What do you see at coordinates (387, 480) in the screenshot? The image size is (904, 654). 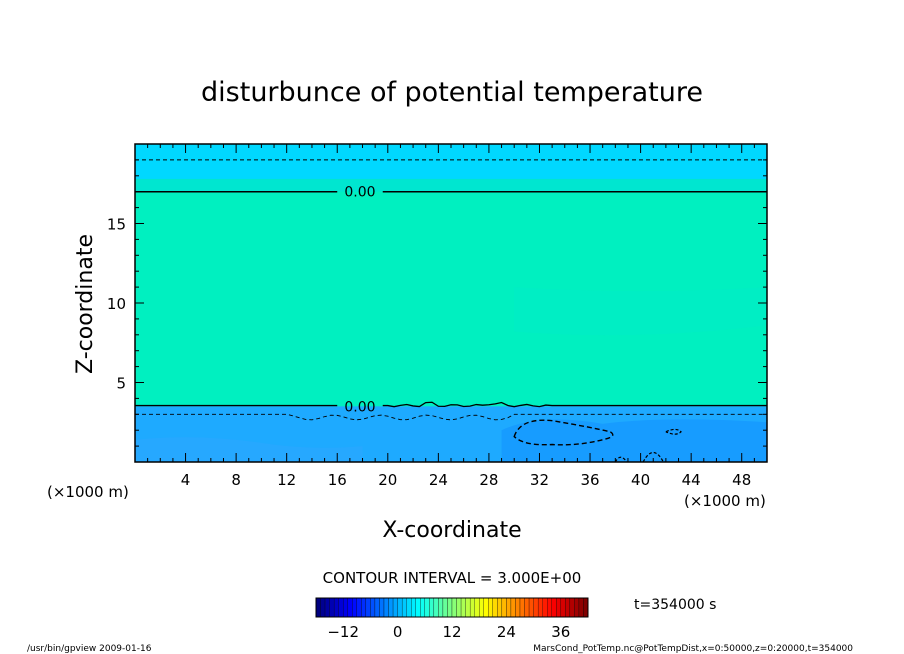 I see `x-tick-label: 20` at bounding box center [387, 480].